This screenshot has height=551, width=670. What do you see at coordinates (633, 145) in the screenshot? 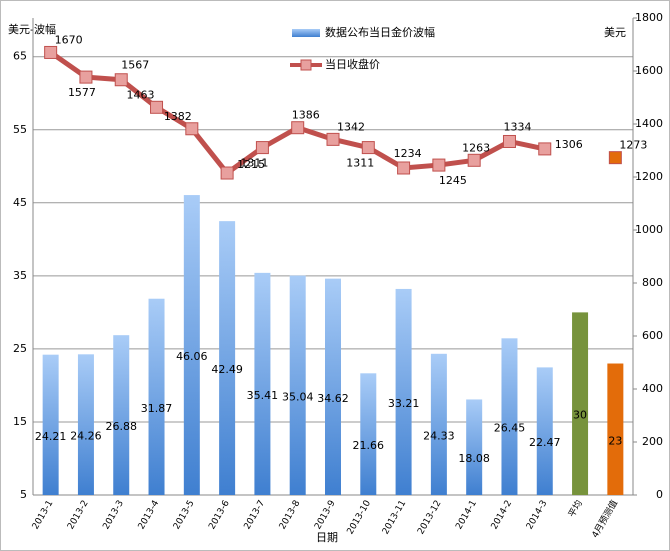
I see `line-label: 1273` at bounding box center [633, 145].